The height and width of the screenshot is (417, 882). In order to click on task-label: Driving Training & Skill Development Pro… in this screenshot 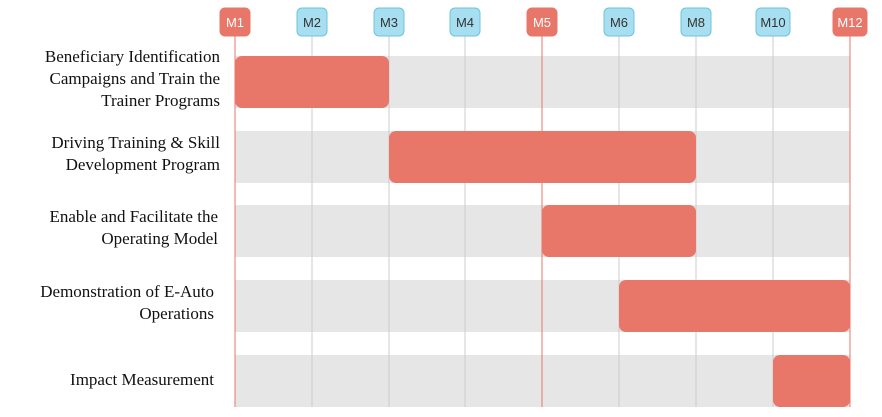, I will do `click(135, 153)`.